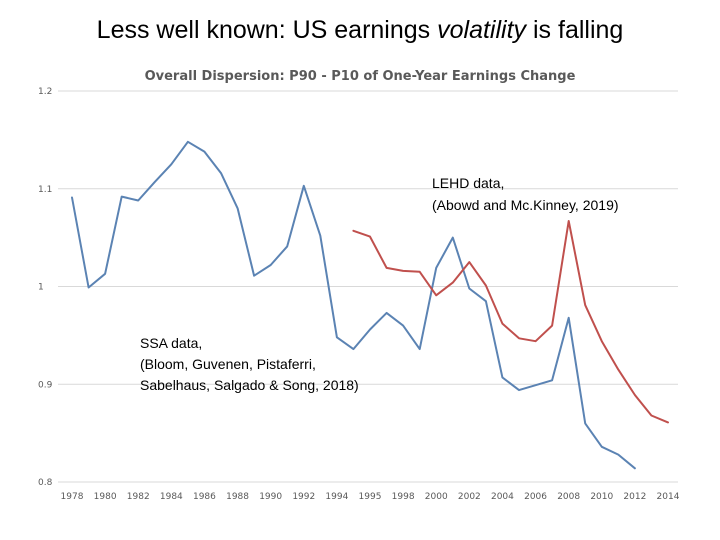 This screenshot has width=720, height=540. What do you see at coordinates (45, 190) in the screenshot?
I see `y-tick-label: 1.1` at bounding box center [45, 190].